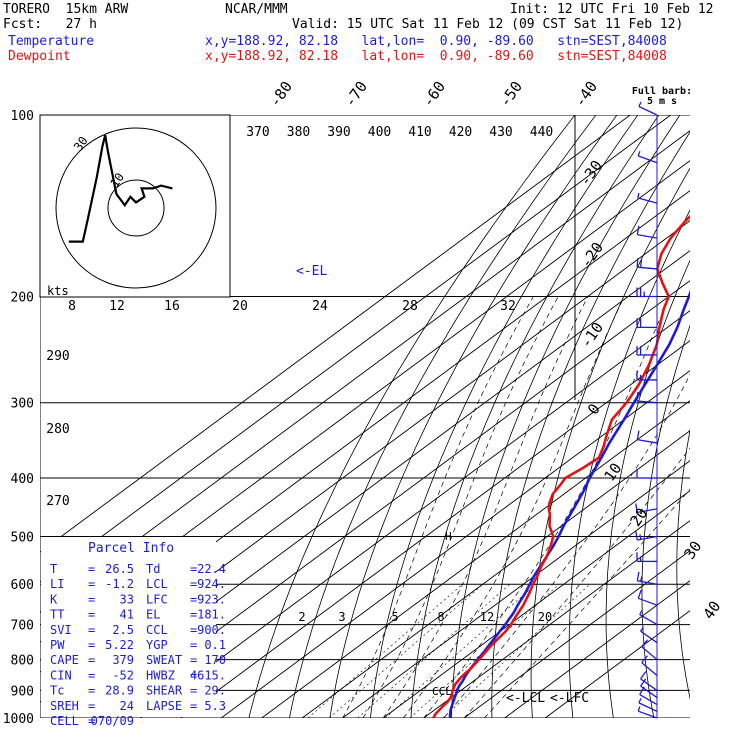 The width and height of the screenshot is (740, 740). I want to click on isotherm-label: 40, so click(711, 610).